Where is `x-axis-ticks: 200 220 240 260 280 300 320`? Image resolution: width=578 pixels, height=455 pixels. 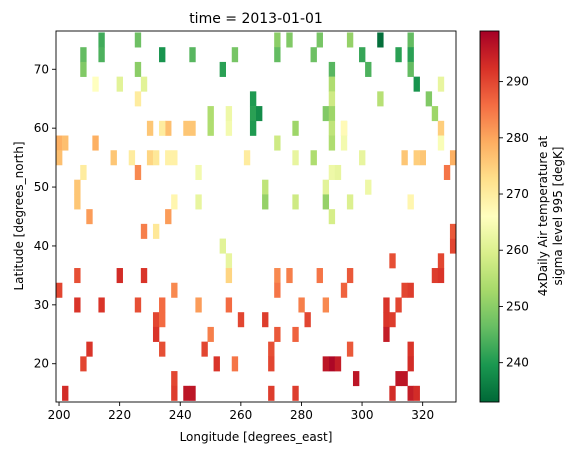
x-axis-ticks: 200 220 240 260 280 300 320 is located at coordinates (241, 412).